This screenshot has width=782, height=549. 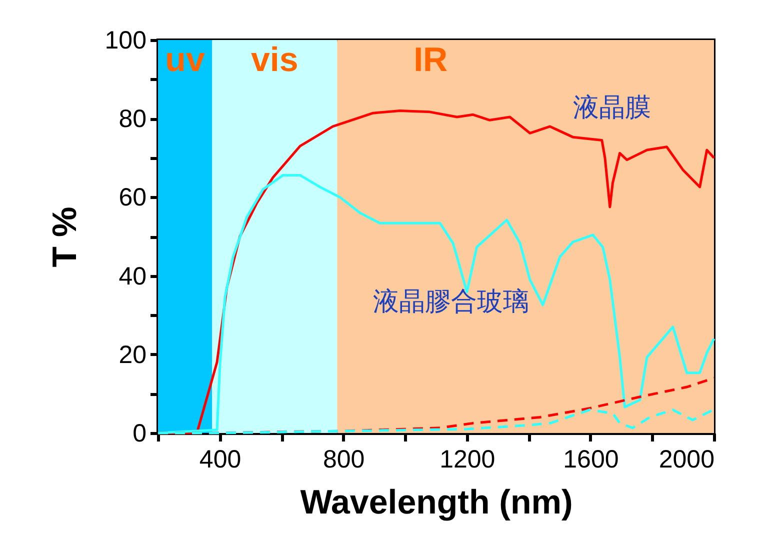 What do you see at coordinates (468, 460) in the screenshot?
I see `x-tick-label: 1200` at bounding box center [468, 460].